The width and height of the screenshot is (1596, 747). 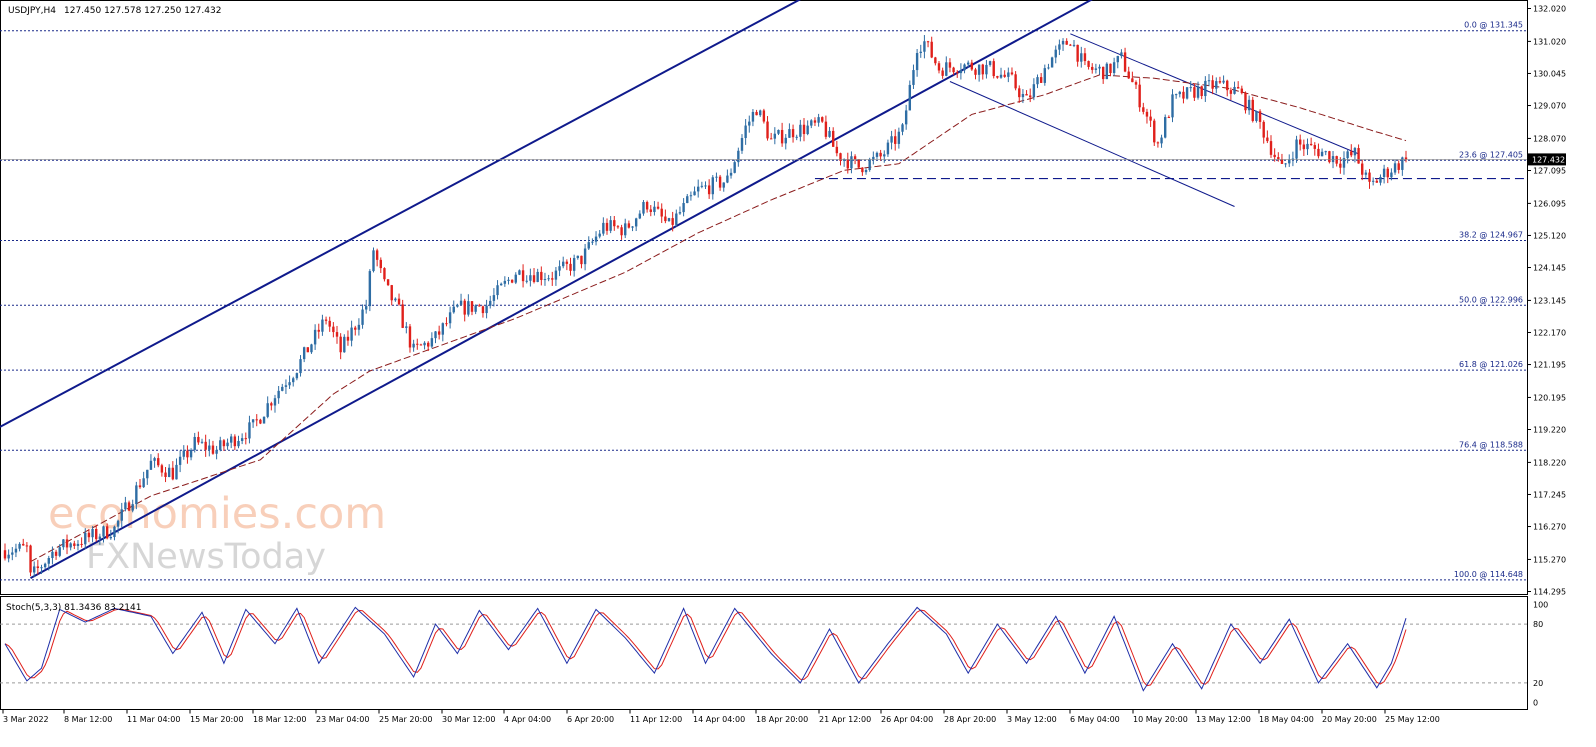 What do you see at coordinates (1349, 719) in the screenshot?
I see `time-tick-label: 20 May 20:00` at bounding box center [1349, 719].